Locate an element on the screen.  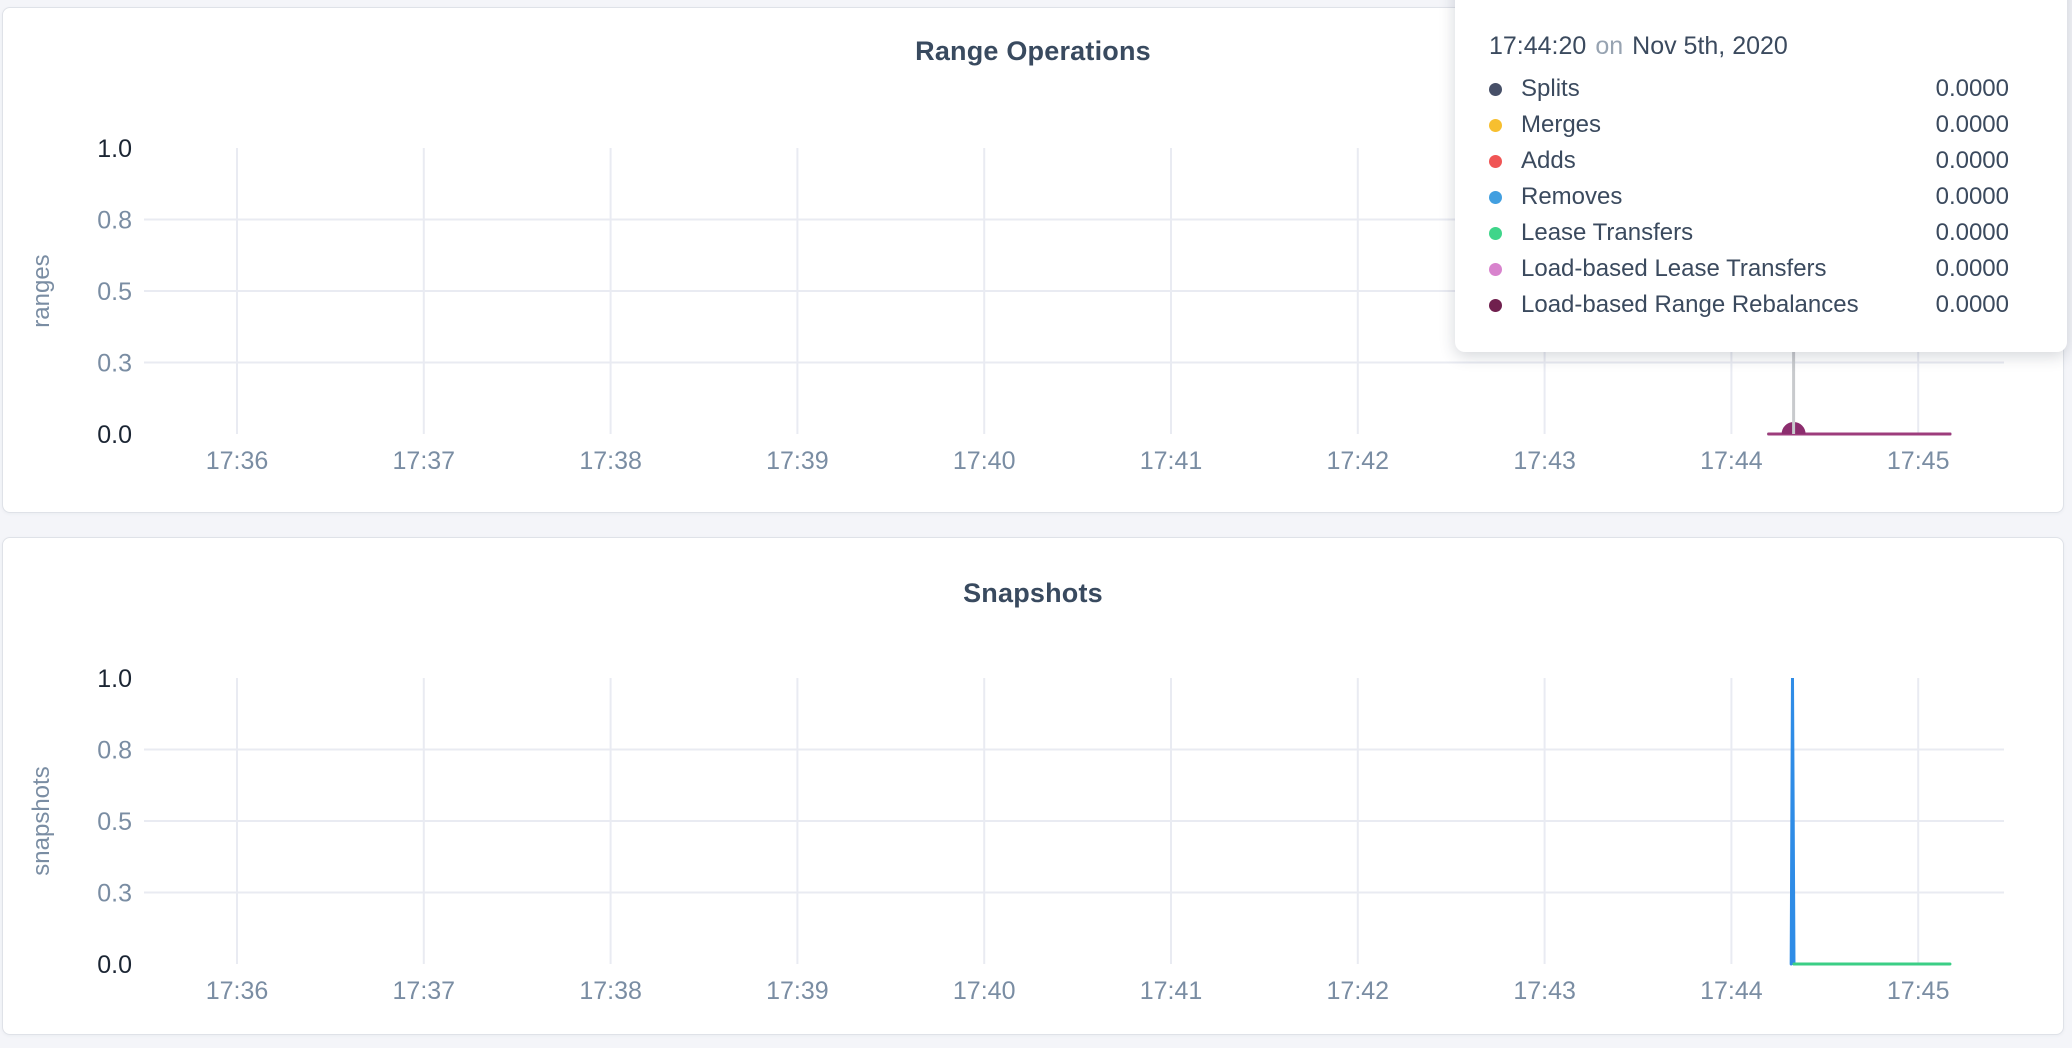
tooltip-series-row: Merges 0.0000 is located at coordinates (1749, 125).